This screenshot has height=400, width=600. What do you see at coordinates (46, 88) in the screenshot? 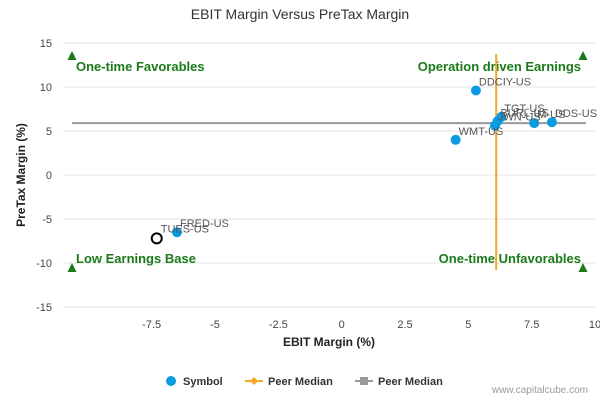
I see `y-tick-label: 10` at bounding box center [46, 88].